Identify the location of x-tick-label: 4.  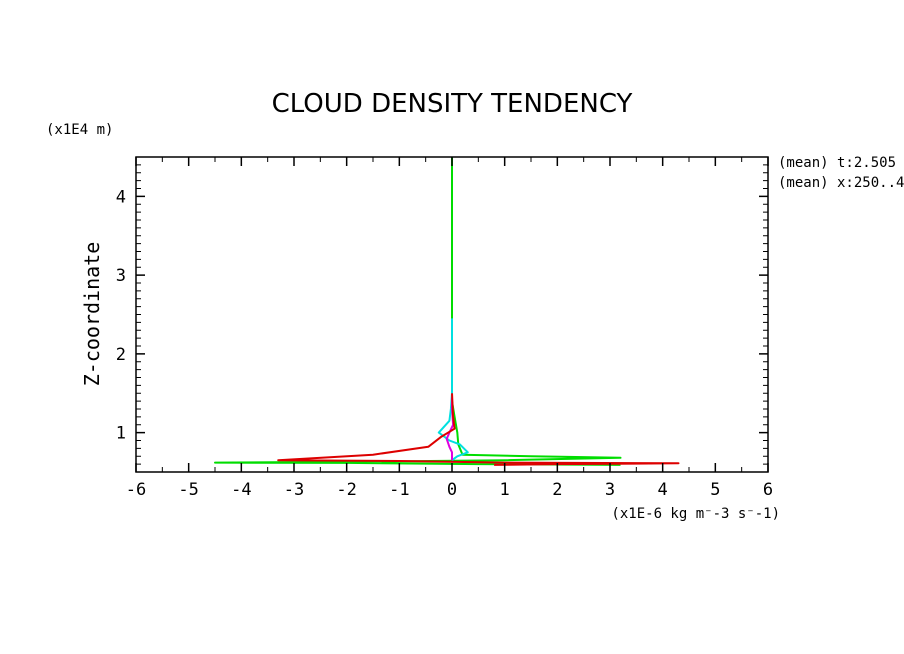
(663, 490).